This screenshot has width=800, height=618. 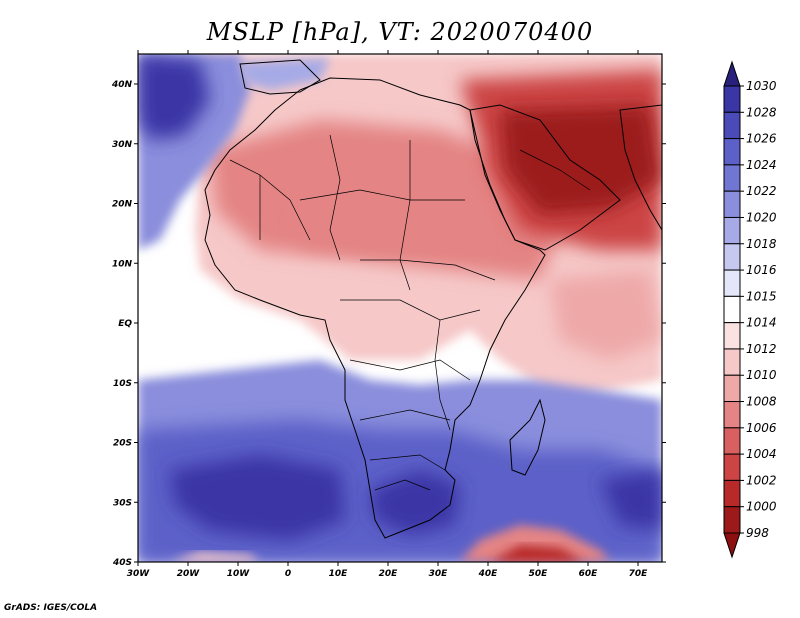 What do you see at coordinates (139, 574) in the screenshot?
I see `lon-label: 30W` at bounding box center [139, 574].